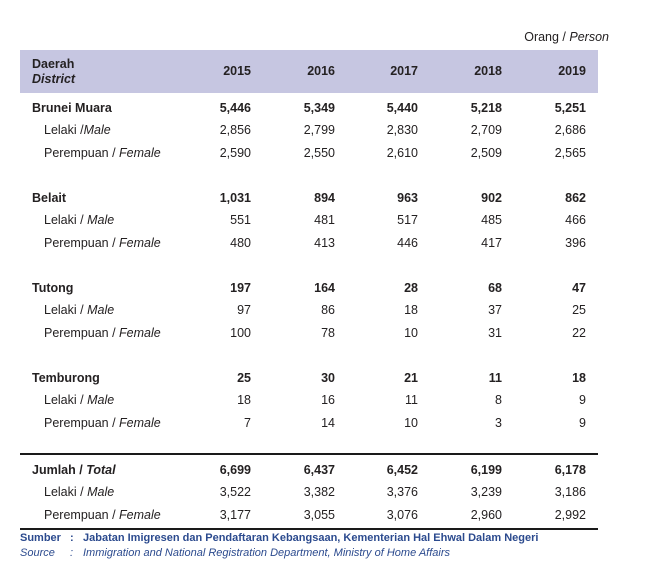 Image resolution: width=651 pixels, height=561 pixels. What do you see at coordinates (579, 310) in the screenshot?
I see `value-cell: 25` at bounding box center [579, 310].